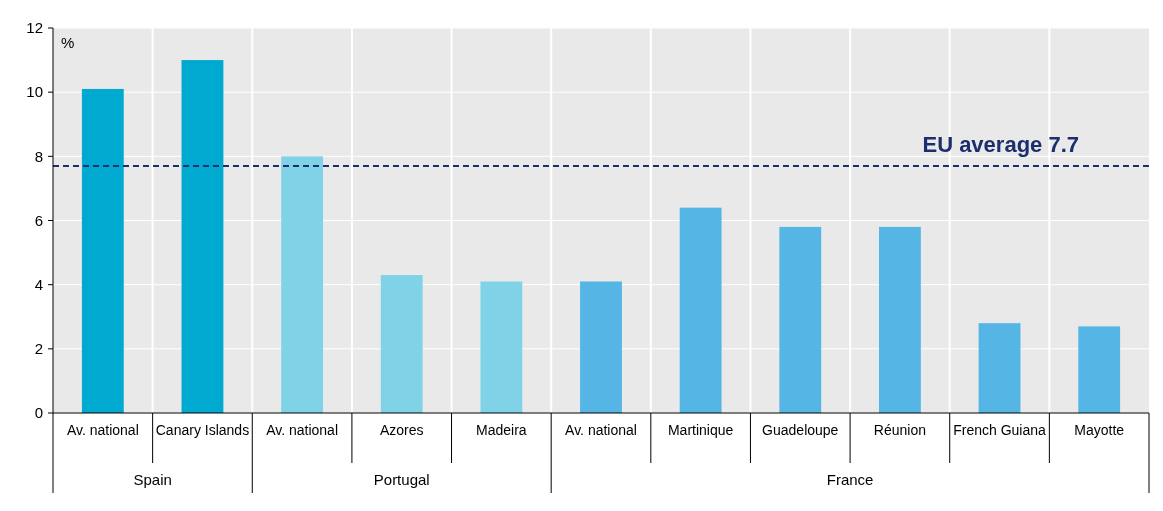 Image resolution: width=1163 pixels, height=511 pixels. What do you see at coordinates (202, 430) in the screenshot?
I see `x-tick-label: Canary Islands` at bounding box center [202, 430].